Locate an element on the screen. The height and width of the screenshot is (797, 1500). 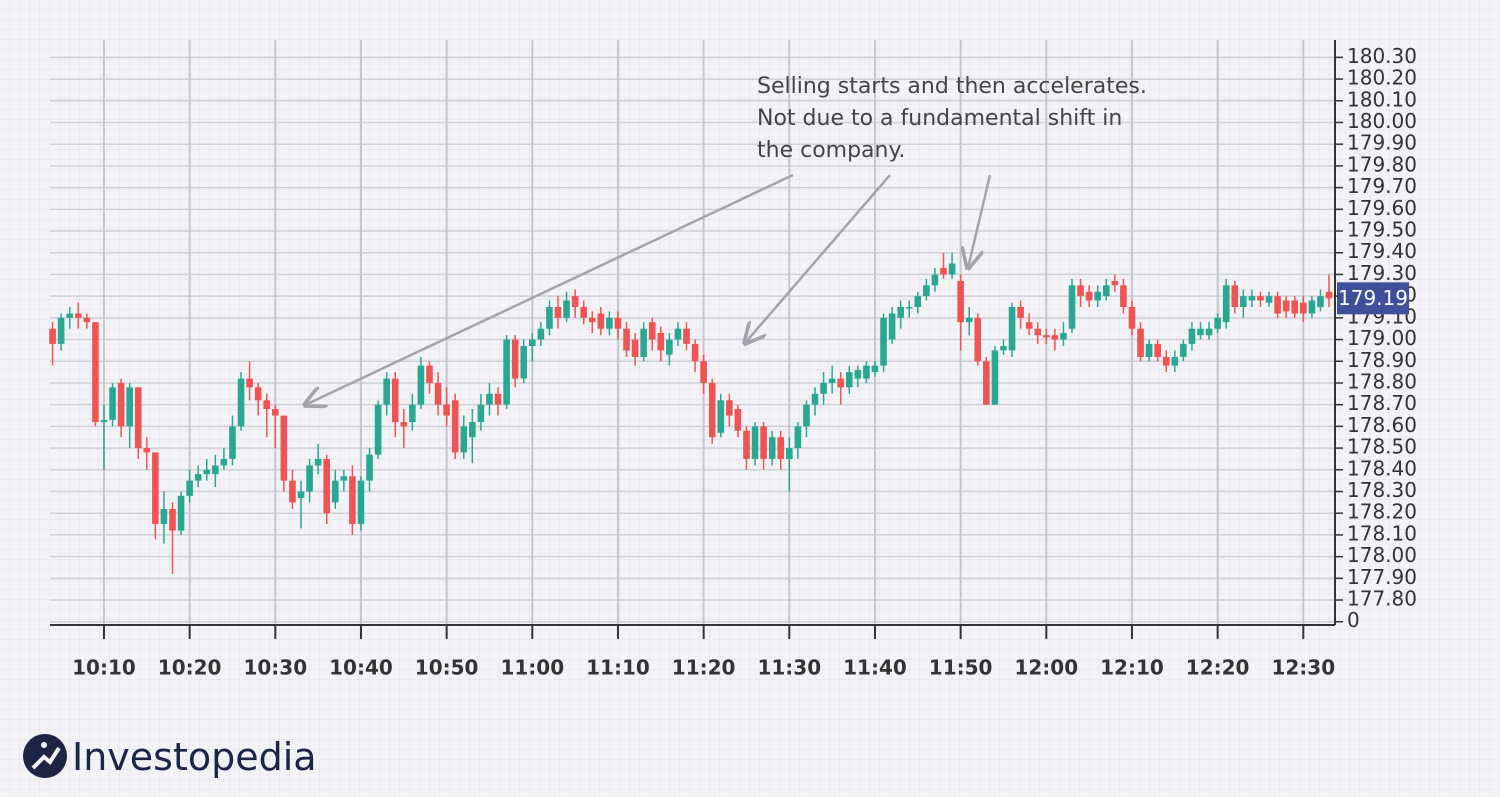
y-tick-label: 178.00 is located at coordinates (1382, 555).